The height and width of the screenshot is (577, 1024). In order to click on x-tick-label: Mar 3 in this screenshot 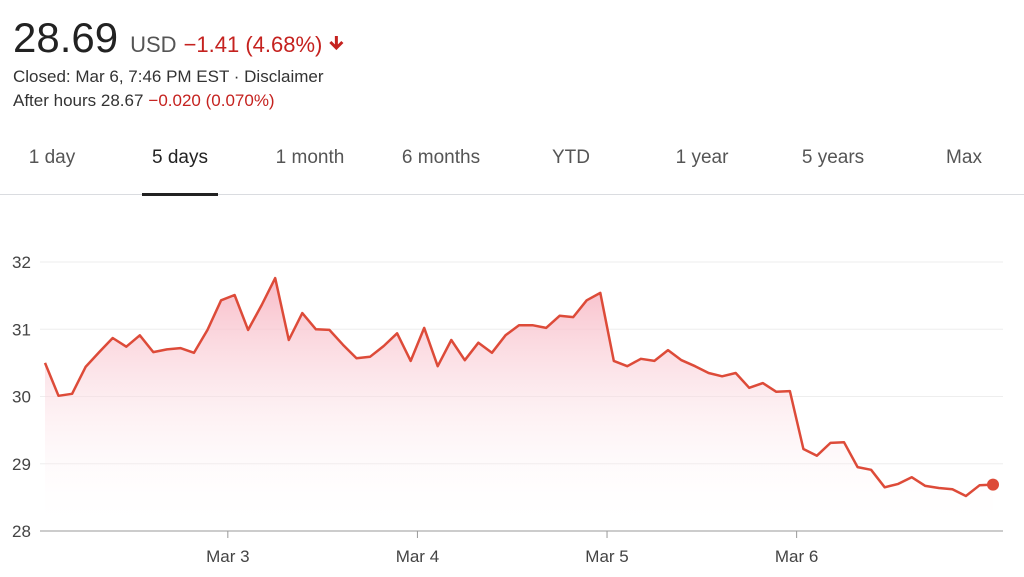, I will do `click(227, 556)`.